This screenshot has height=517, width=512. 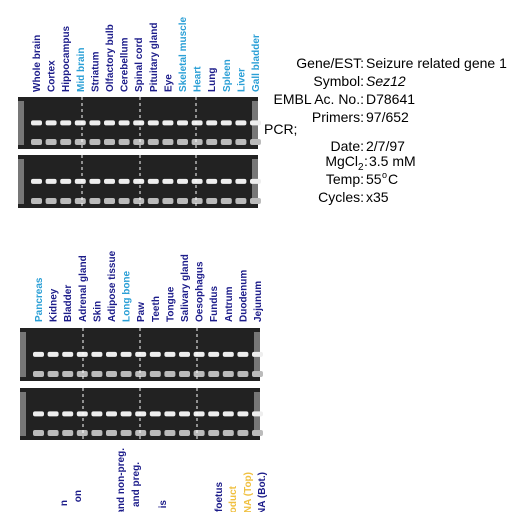 I want to click on lane-label: Eye, so click(x=168, y=83).